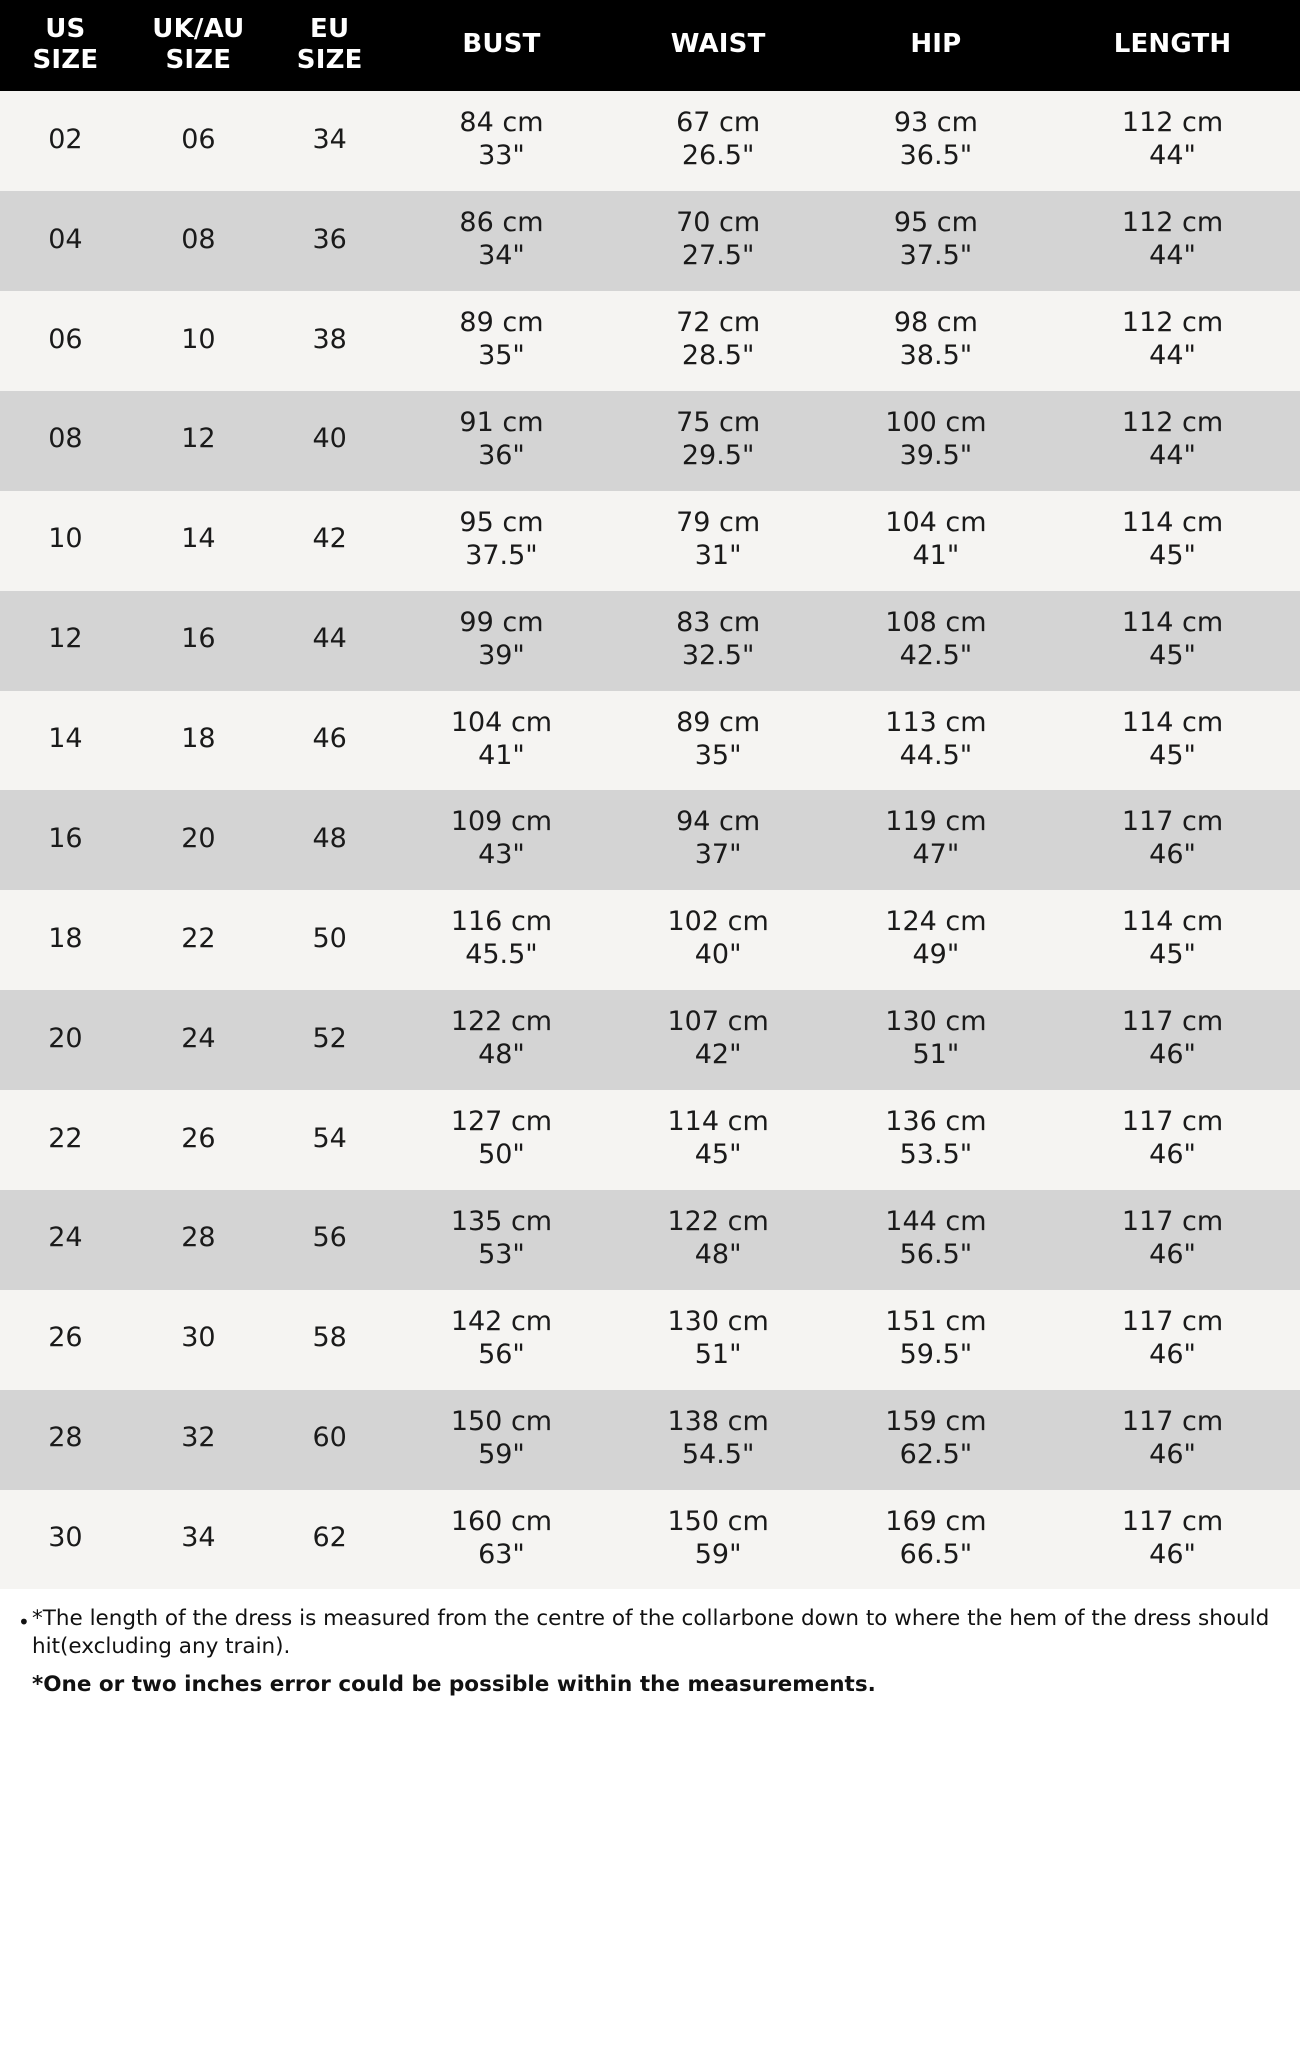 The width and height of the screenshot is (1300, 2061). Describe the element at coordinates (936, 840) in the screenshot. I see `cell-hip: 119 cm 47"` at that location.